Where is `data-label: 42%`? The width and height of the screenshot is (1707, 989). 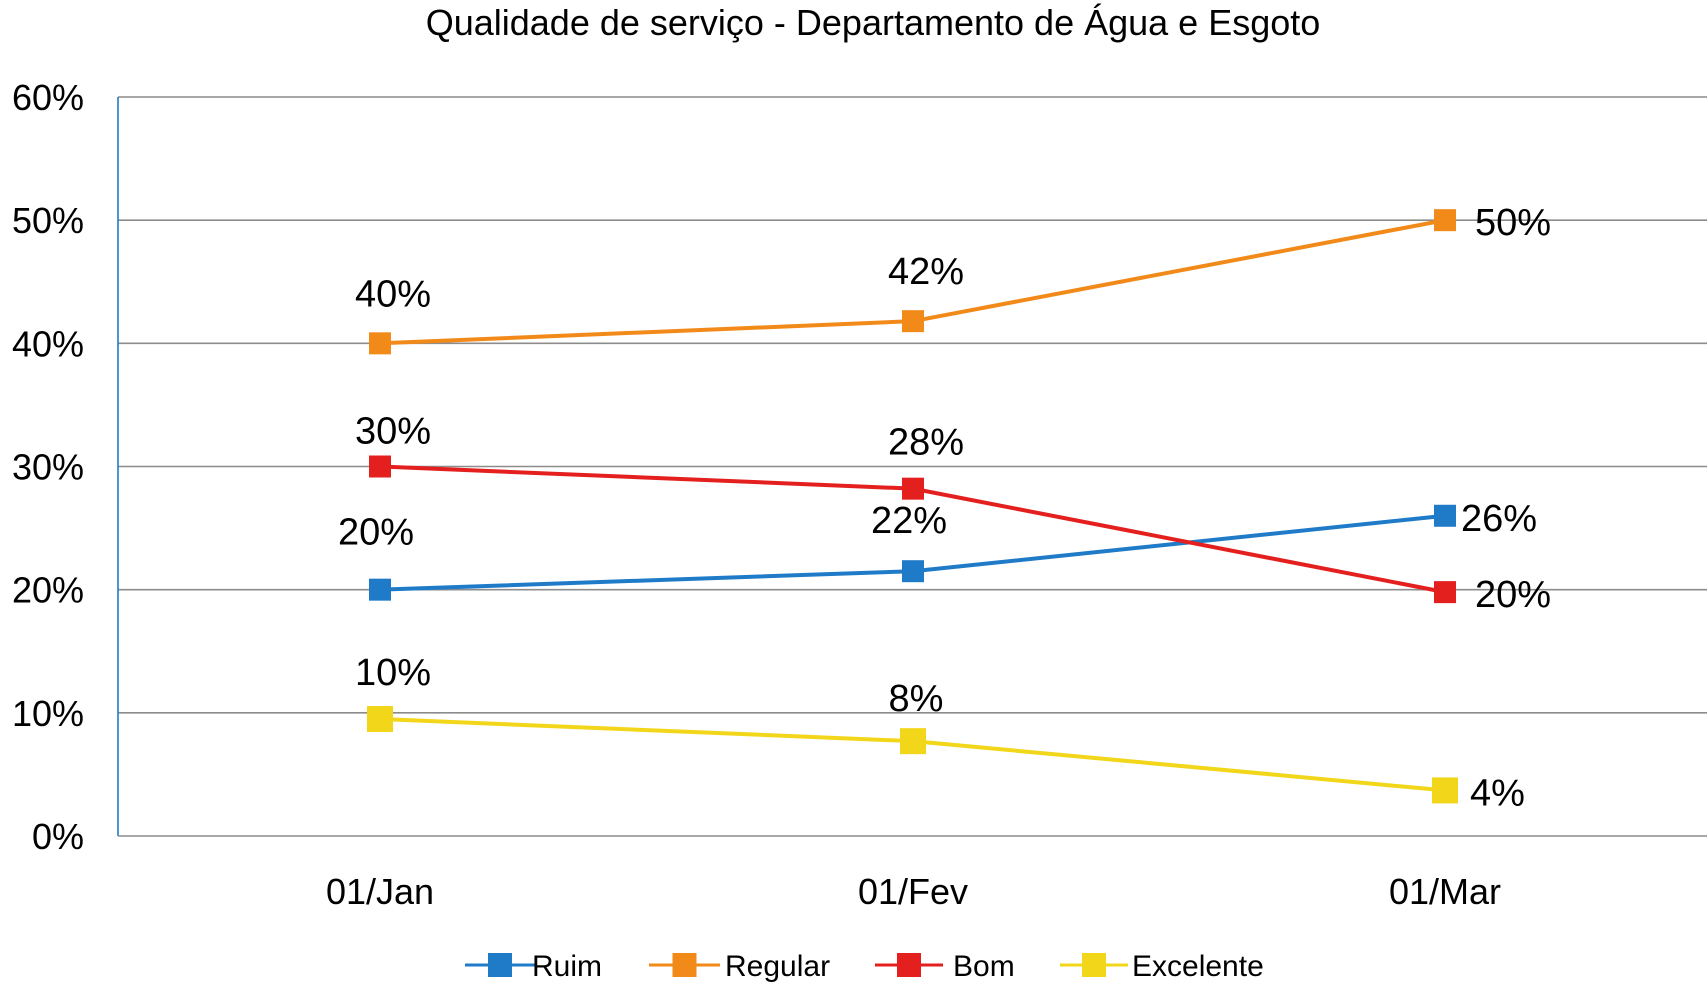
data-label: 42% is located at coordinates (926, 272).